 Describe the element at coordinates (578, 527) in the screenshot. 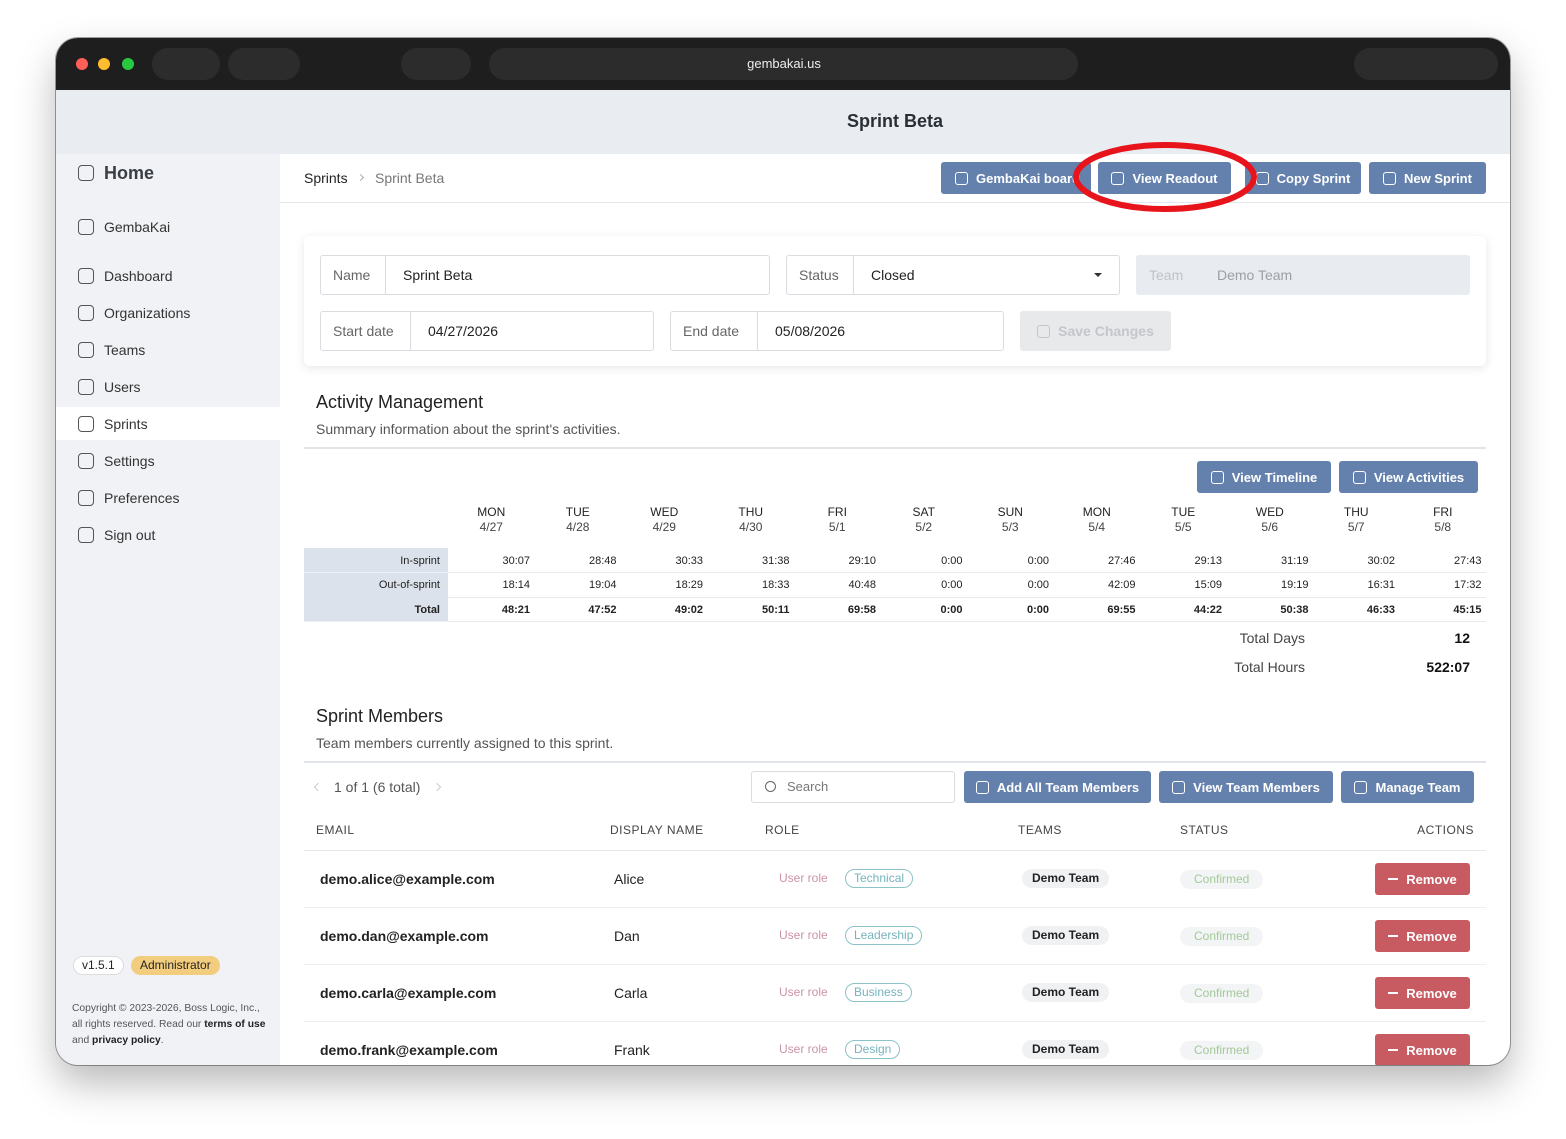

I see `day-date: 4/28` at that location.